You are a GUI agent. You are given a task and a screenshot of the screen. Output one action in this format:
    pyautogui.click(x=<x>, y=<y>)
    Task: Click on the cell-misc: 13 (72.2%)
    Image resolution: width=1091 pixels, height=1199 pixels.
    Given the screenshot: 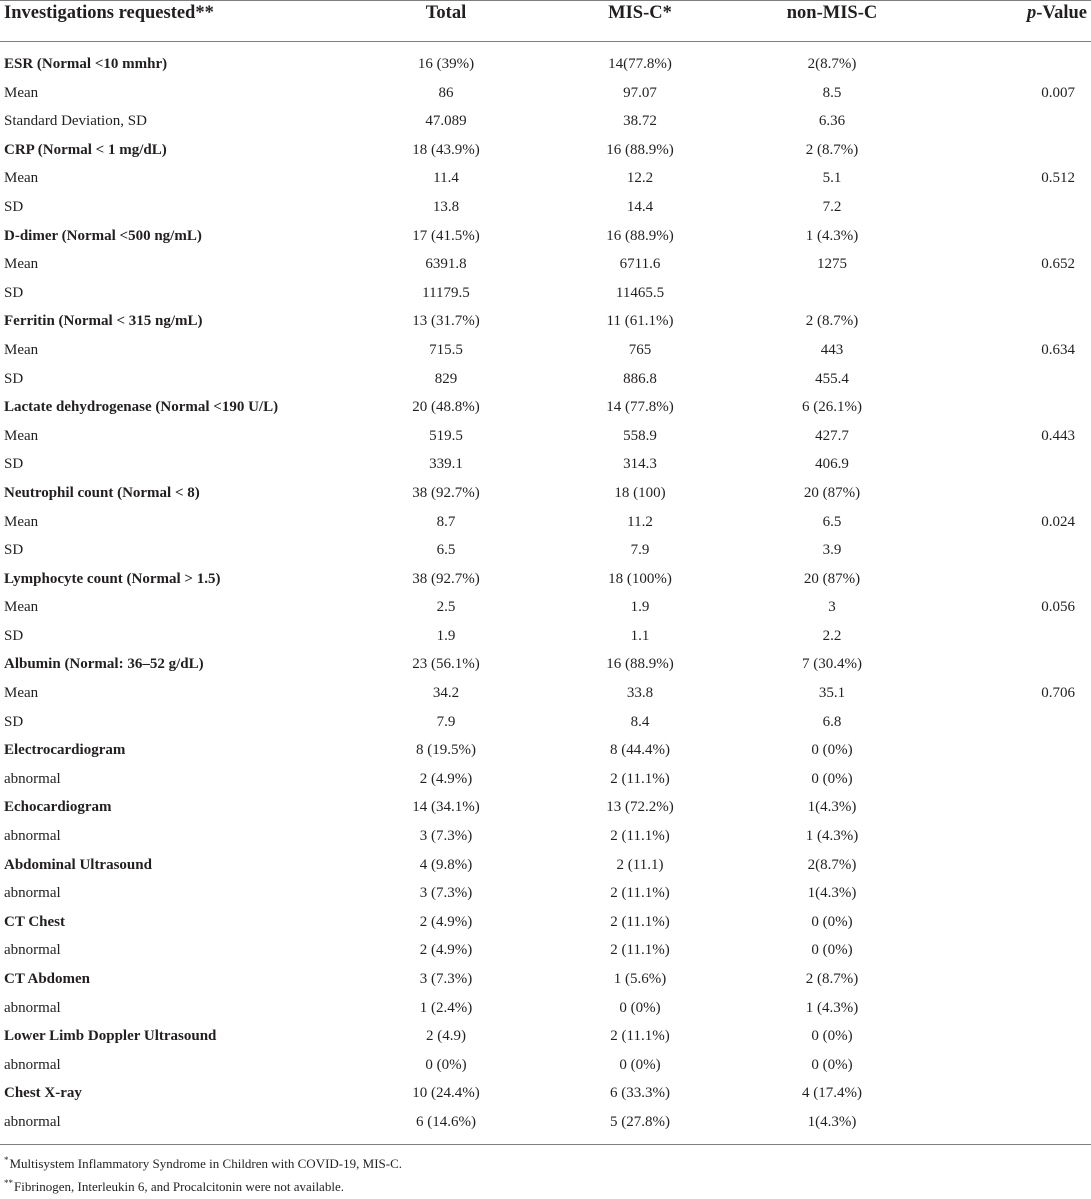 What is the action you would take?
    pyautogui.click(x=640, y=807)
    